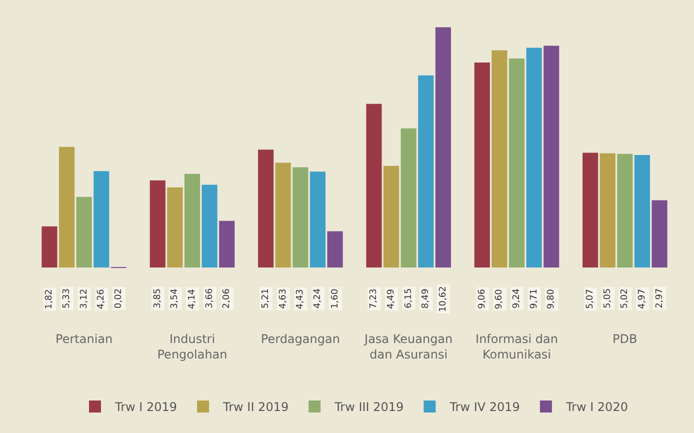  What do you see at coordinates (175, 298) in the screenshot?
I see `data-label: 3,54` at bounding box center [175, 298].